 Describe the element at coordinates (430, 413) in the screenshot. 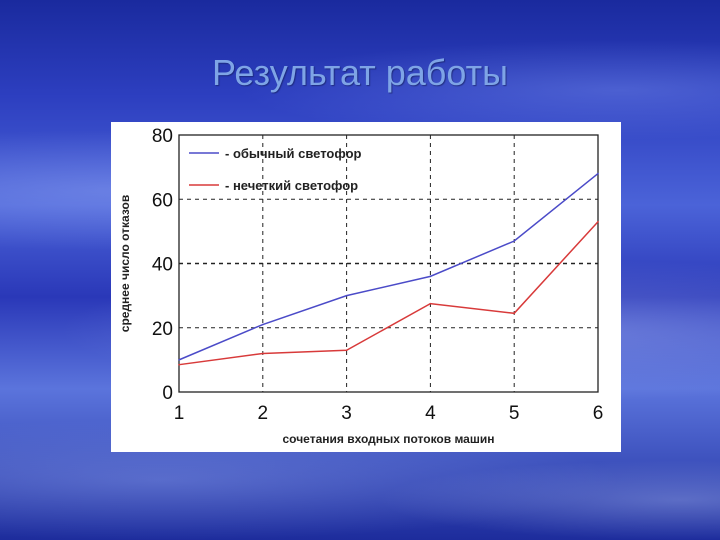

I see `x-tick-label-4: 4` at that location.